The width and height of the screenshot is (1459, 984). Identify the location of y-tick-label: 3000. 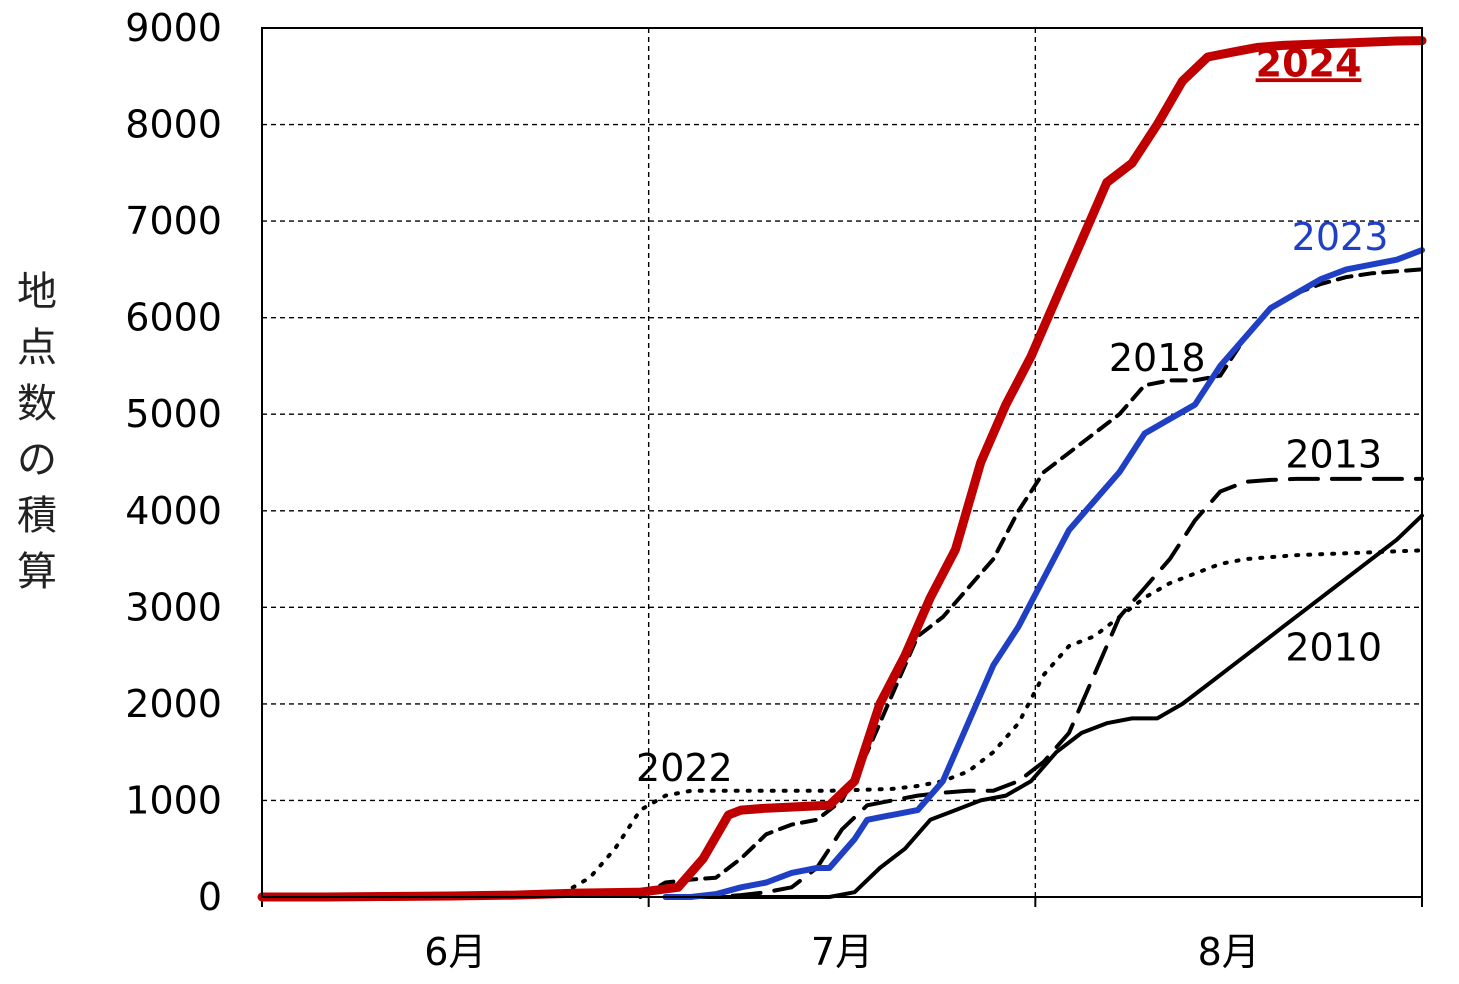
(173, 607).